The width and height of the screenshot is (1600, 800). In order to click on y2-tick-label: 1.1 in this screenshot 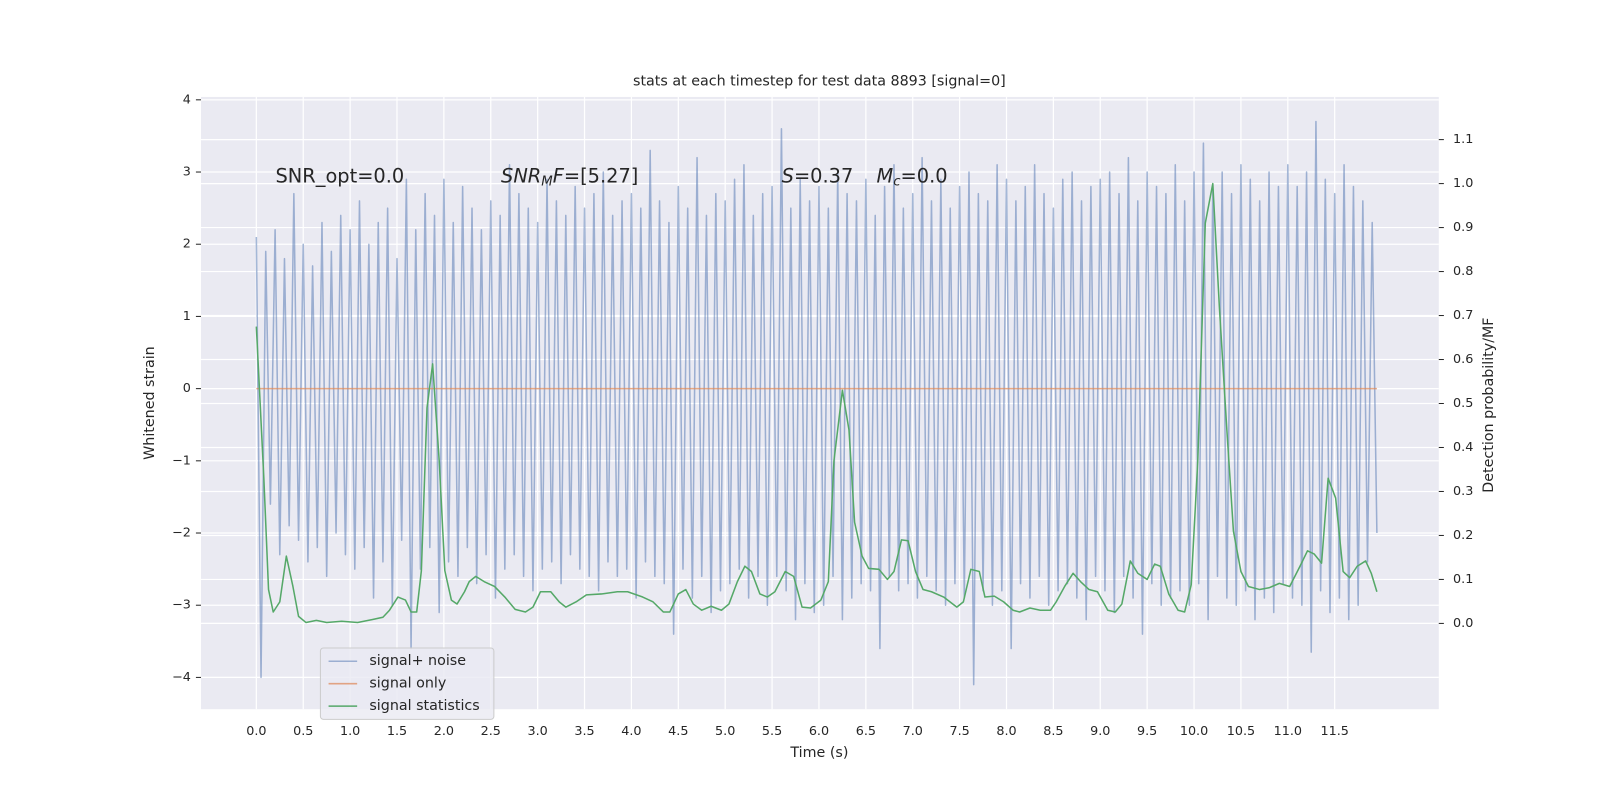, I will do `click(1463, 139)`.